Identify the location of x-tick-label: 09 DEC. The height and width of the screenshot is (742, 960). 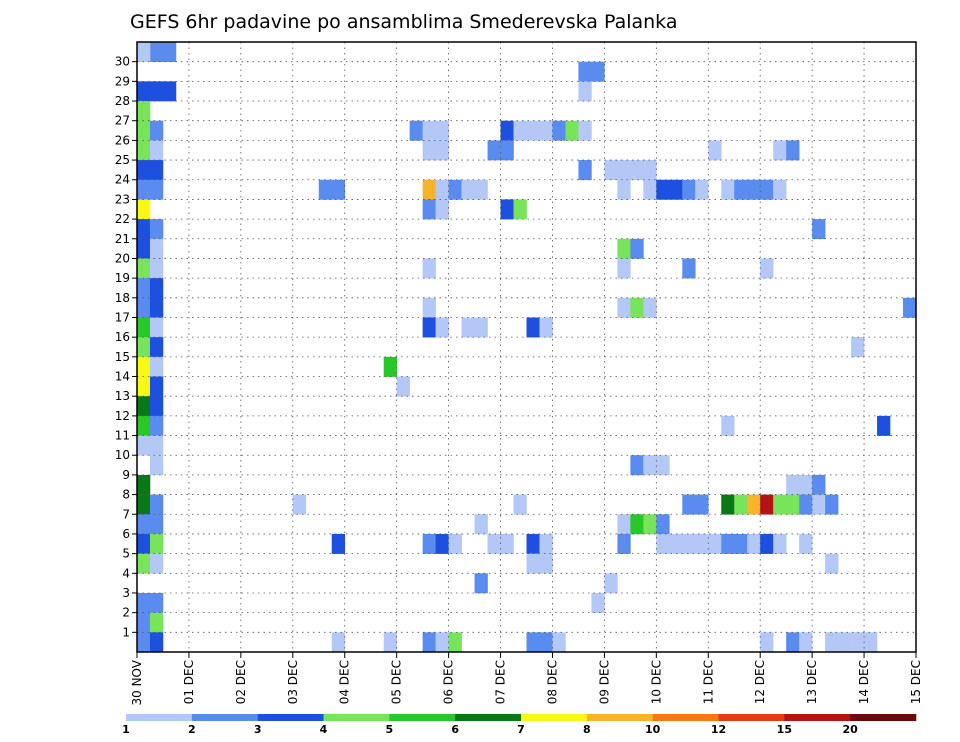
(604, 682).